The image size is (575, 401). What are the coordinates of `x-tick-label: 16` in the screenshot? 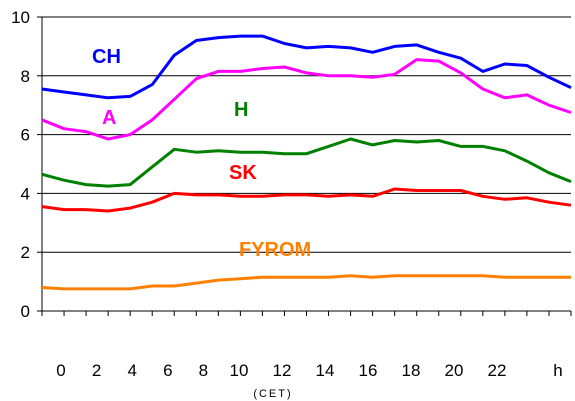 It's located at (368, 370).